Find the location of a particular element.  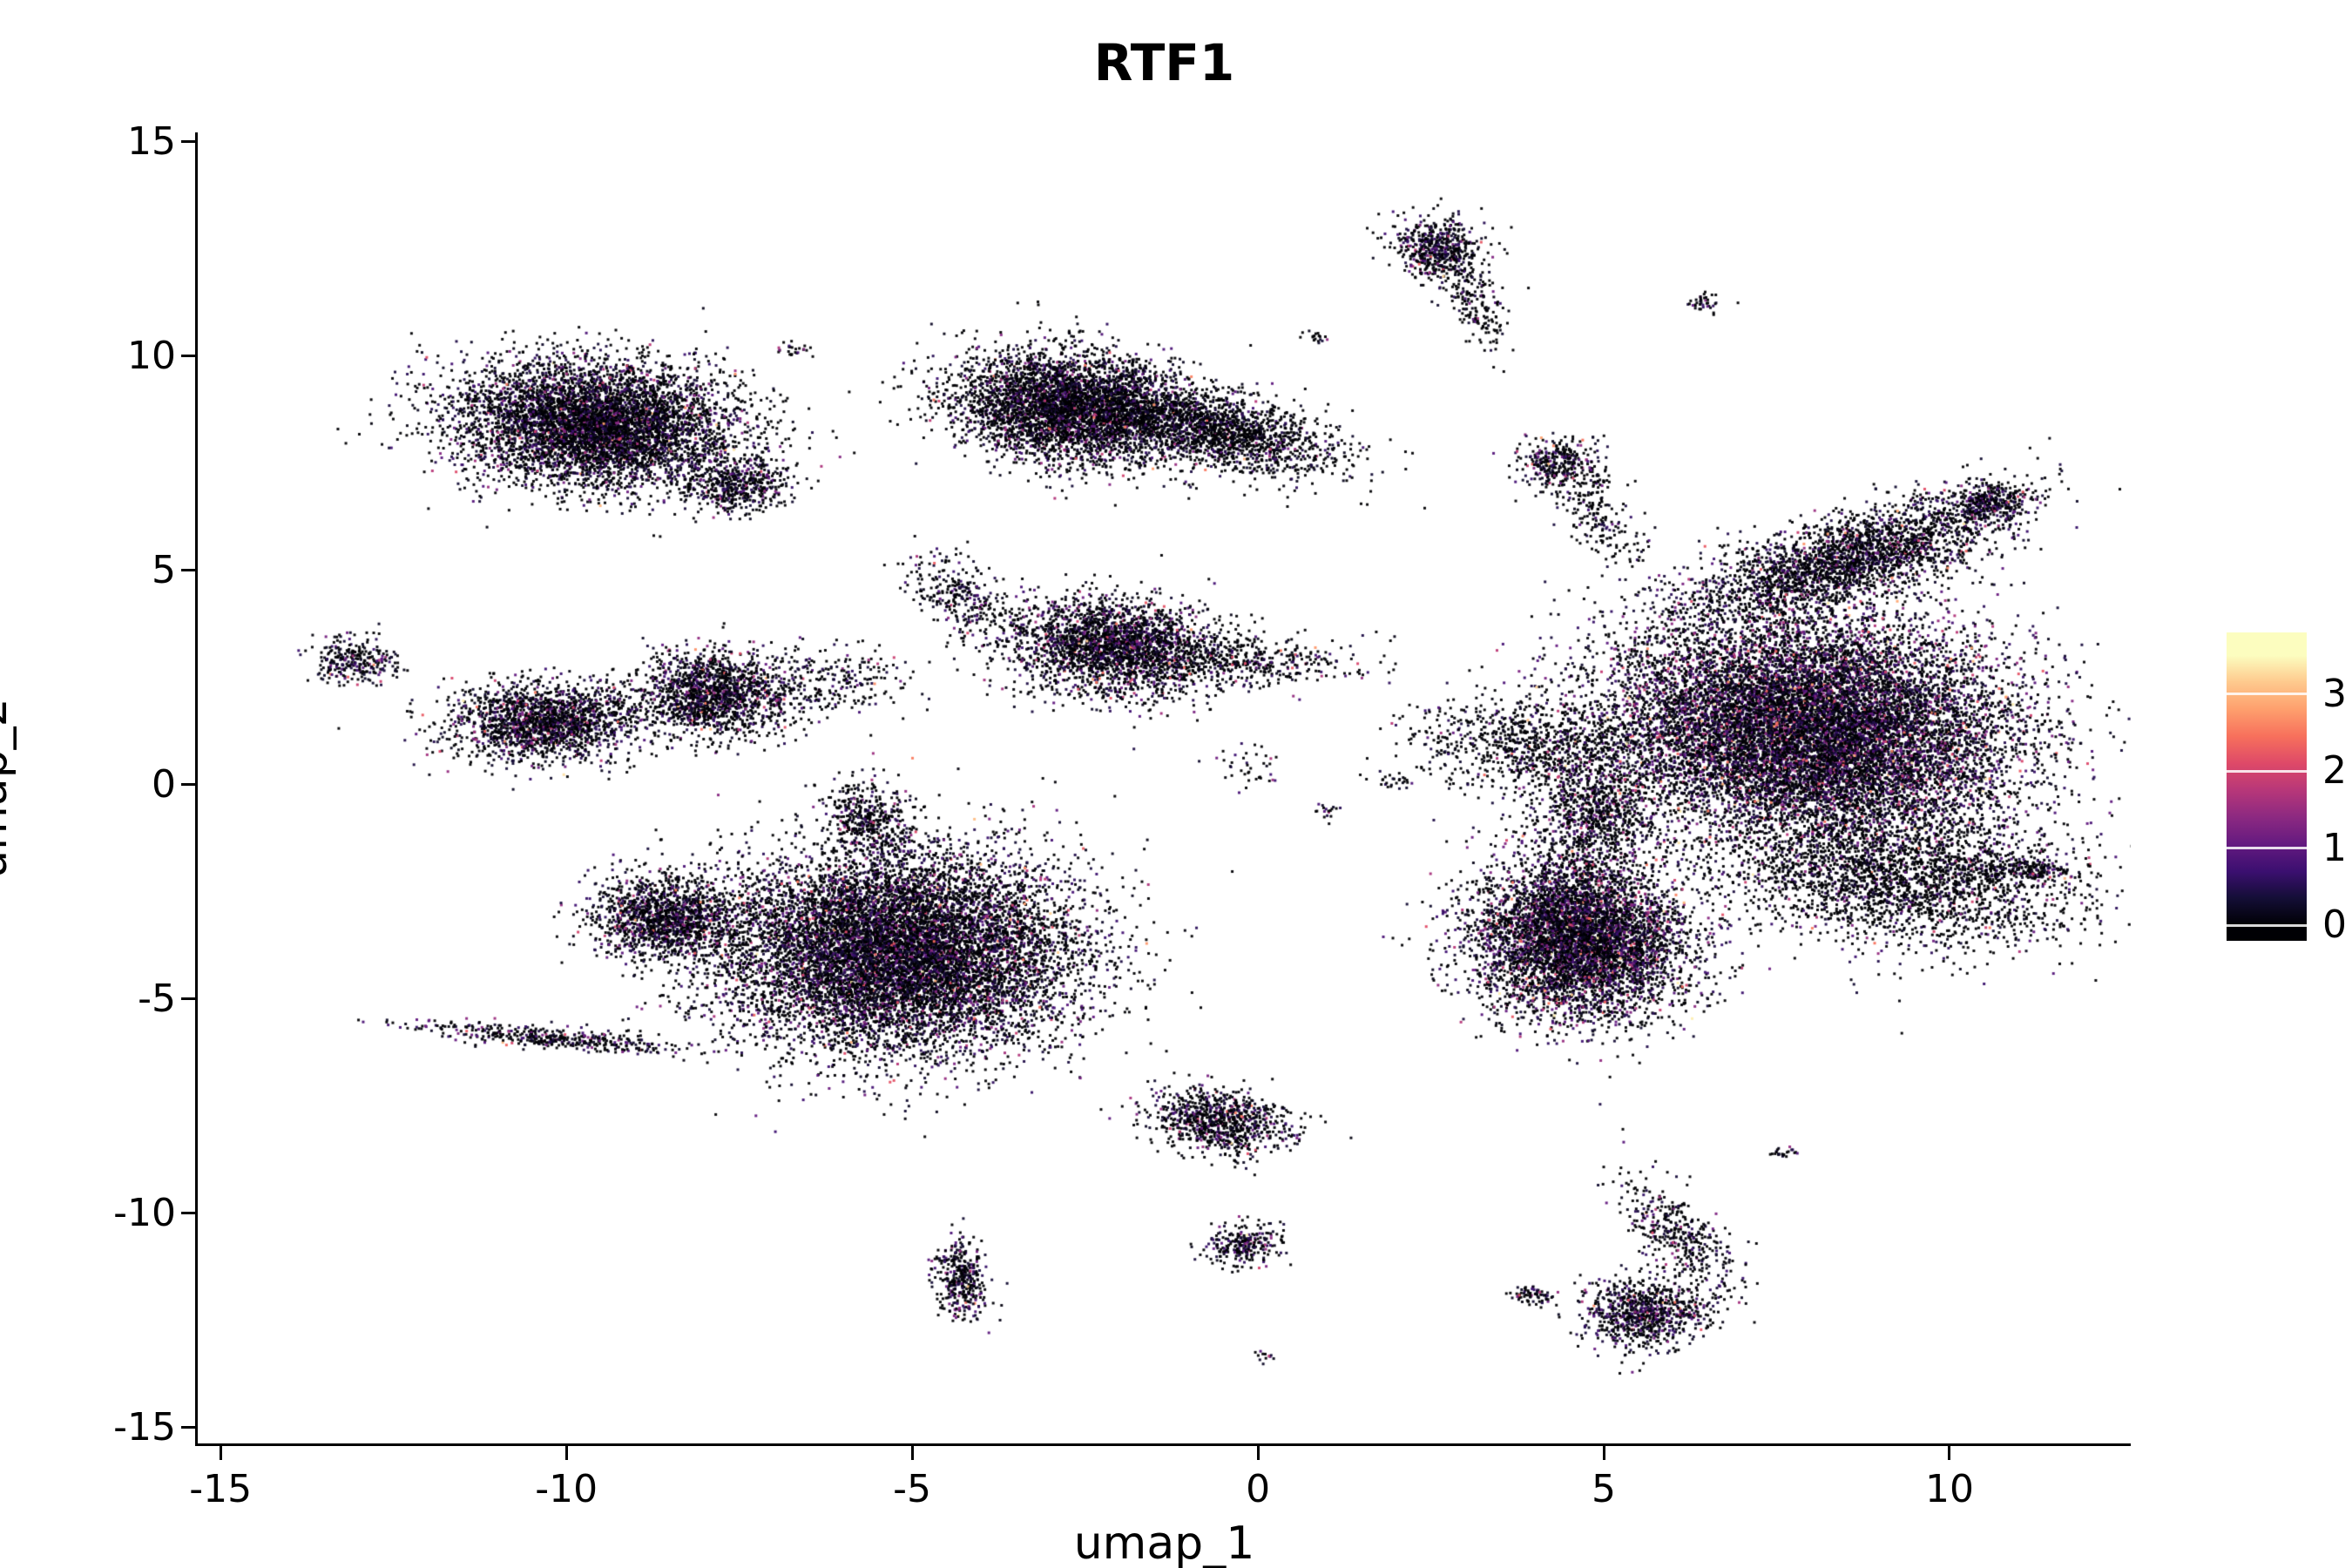

y-tick-label: -15 is located at coordinates (145, 1427).